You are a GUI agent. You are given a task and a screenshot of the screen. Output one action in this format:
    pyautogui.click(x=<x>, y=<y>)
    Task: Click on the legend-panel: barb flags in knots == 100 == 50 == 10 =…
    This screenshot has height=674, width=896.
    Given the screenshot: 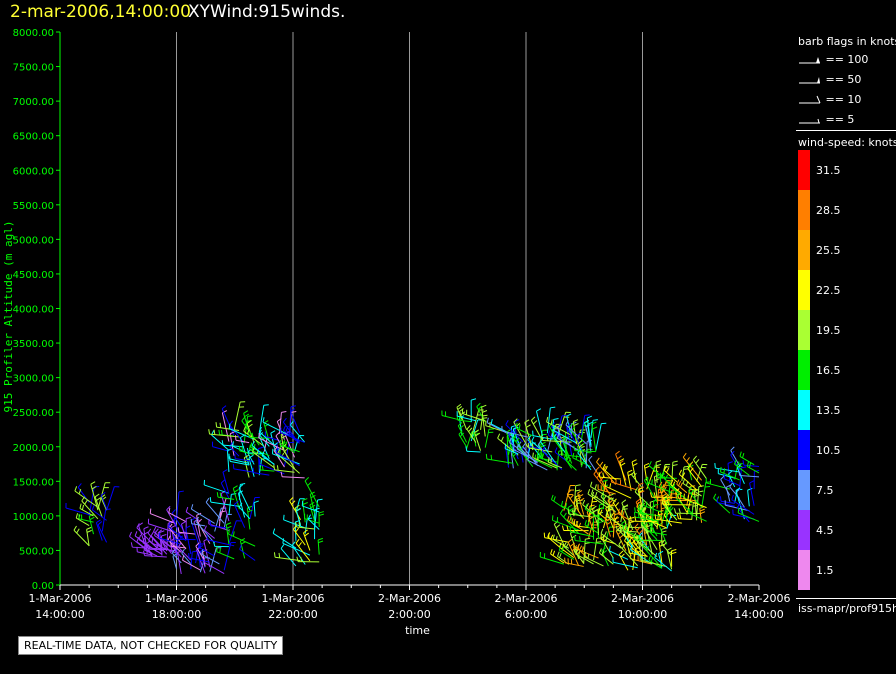 What is the action you would take?
    pyautogui.click(x=846, y=326)
    